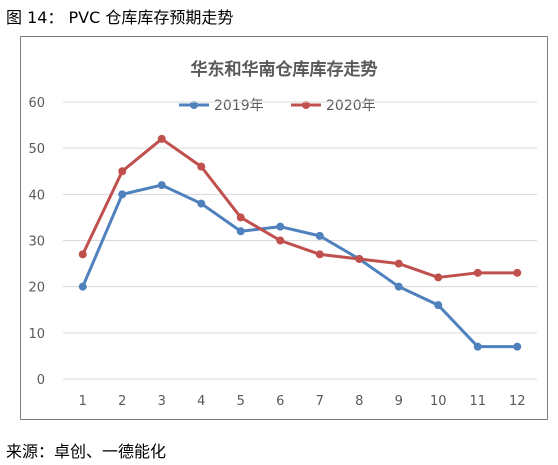 The width and height of the screenshot is (558, 465). What do you see at coordinates (284, 69) in the screenshot?
I see `chart-title: 华东和华南仓库库存走势` at bounding box center [284, 69].